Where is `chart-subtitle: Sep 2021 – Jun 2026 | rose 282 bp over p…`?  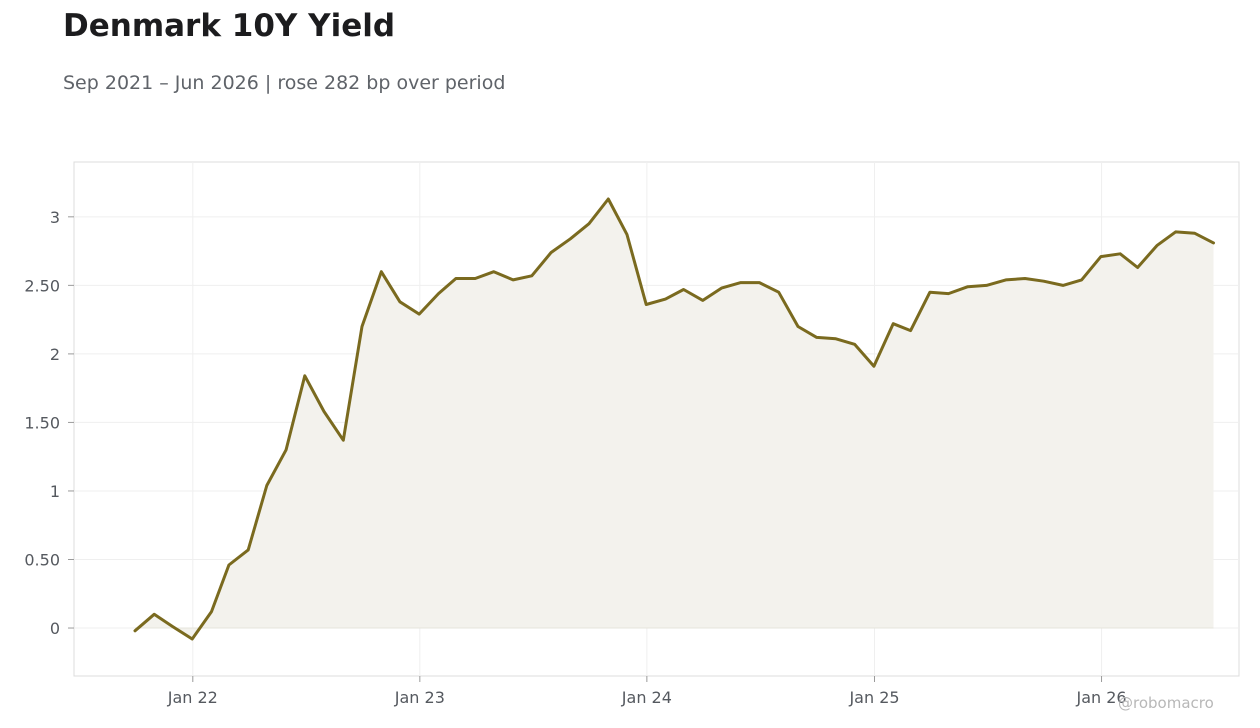 chart-subtitle: Sep 2021 – Jun 2026 | rose 282 bp over p… is located at coordinates (284, 83).